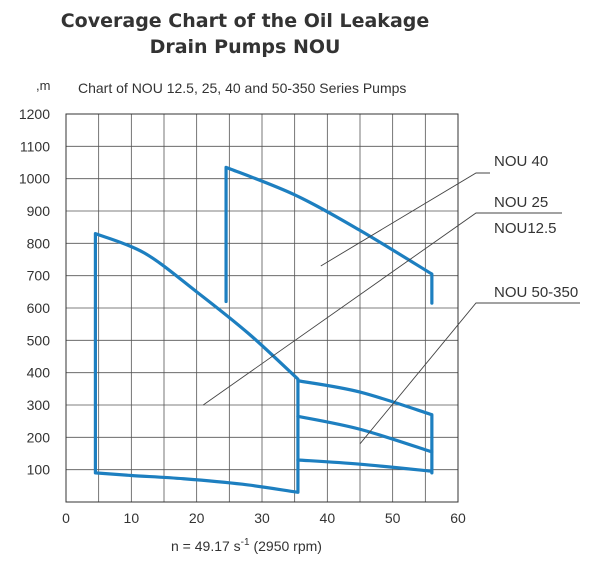 Image resolution: width=600 pixels, height=562 pixels. What do you see at coordinates (43, 85) in the screenshot?
I see `y-axis-unit: ,m` at bounding box center [43, 85].